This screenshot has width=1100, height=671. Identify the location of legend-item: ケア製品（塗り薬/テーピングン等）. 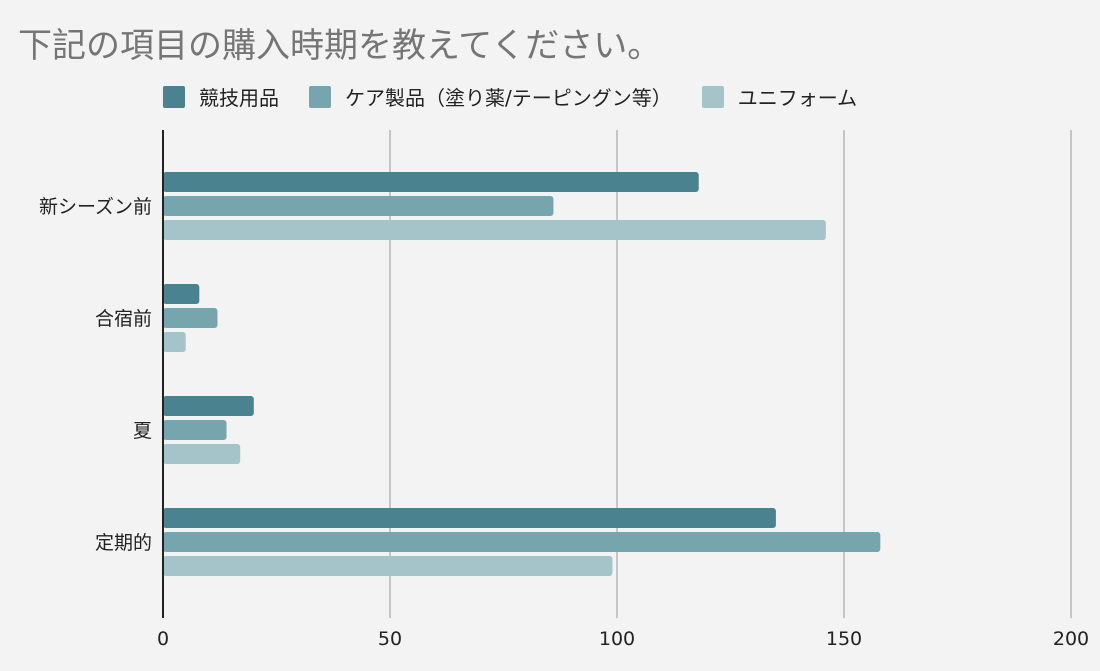
(490, 96).